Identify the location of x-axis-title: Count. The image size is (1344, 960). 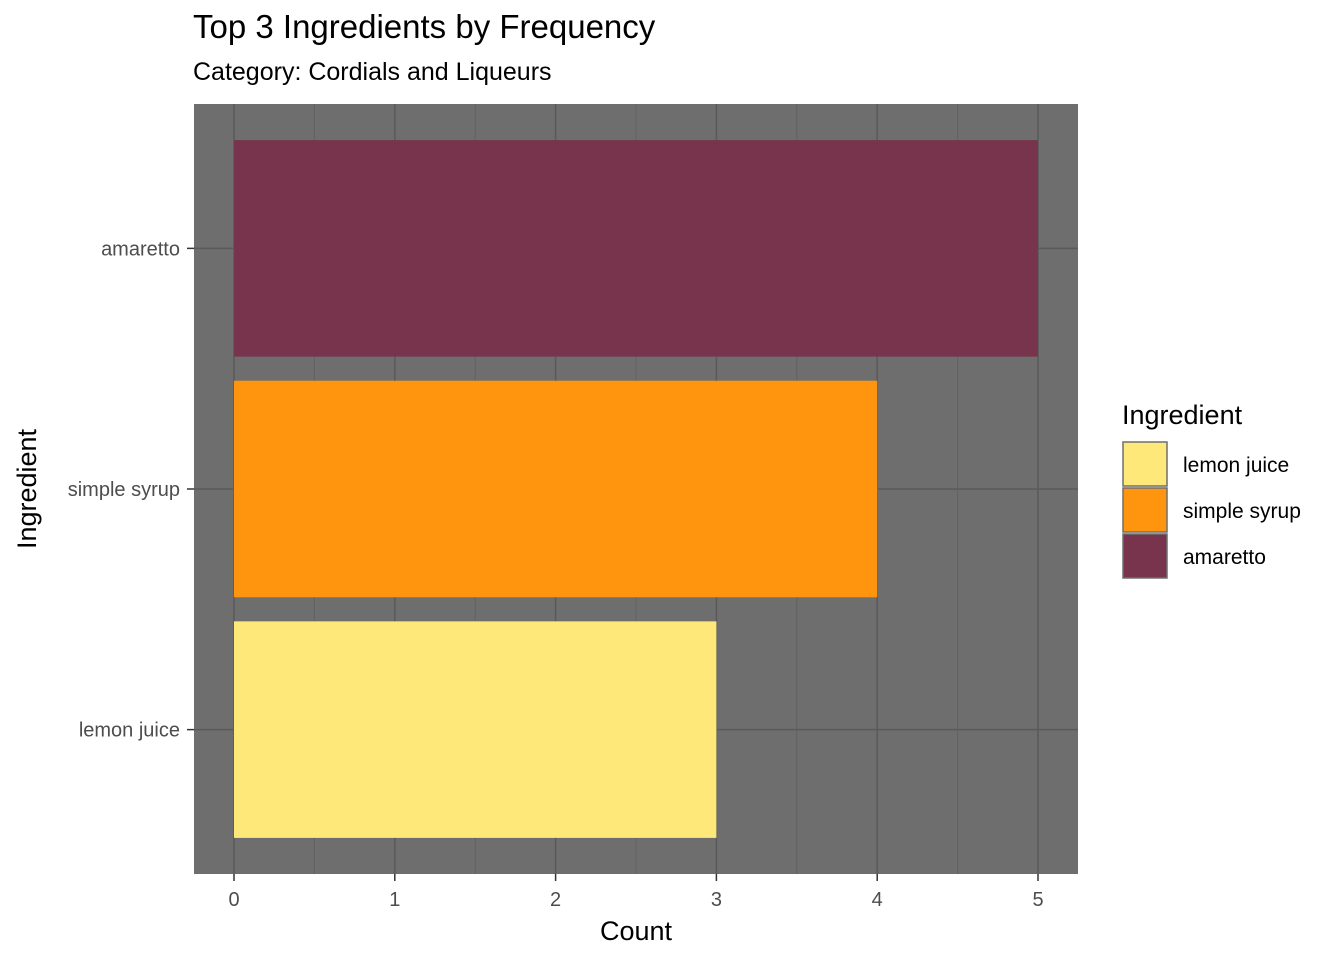
(636, 931).